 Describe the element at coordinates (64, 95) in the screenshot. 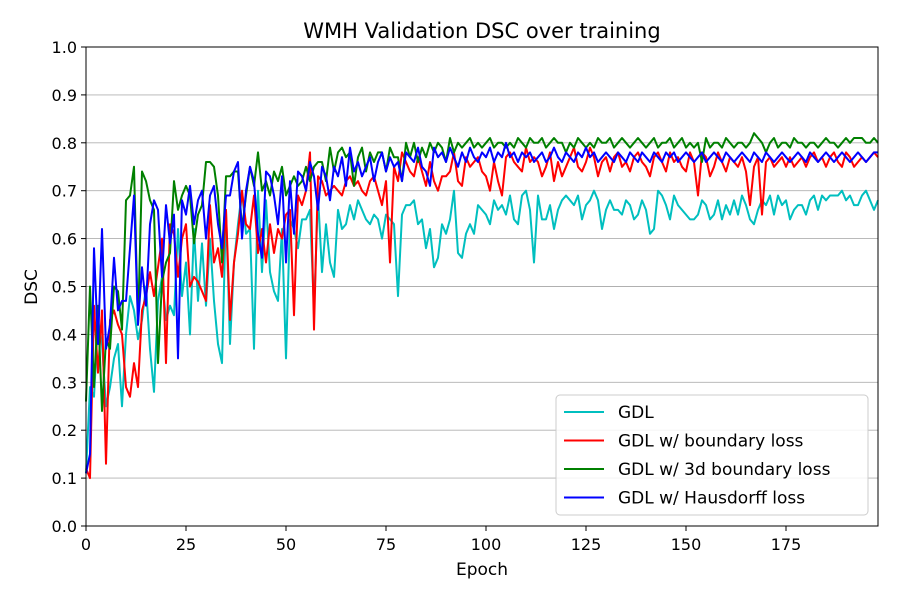

I see `y-tick-label: 0.9` at that location.